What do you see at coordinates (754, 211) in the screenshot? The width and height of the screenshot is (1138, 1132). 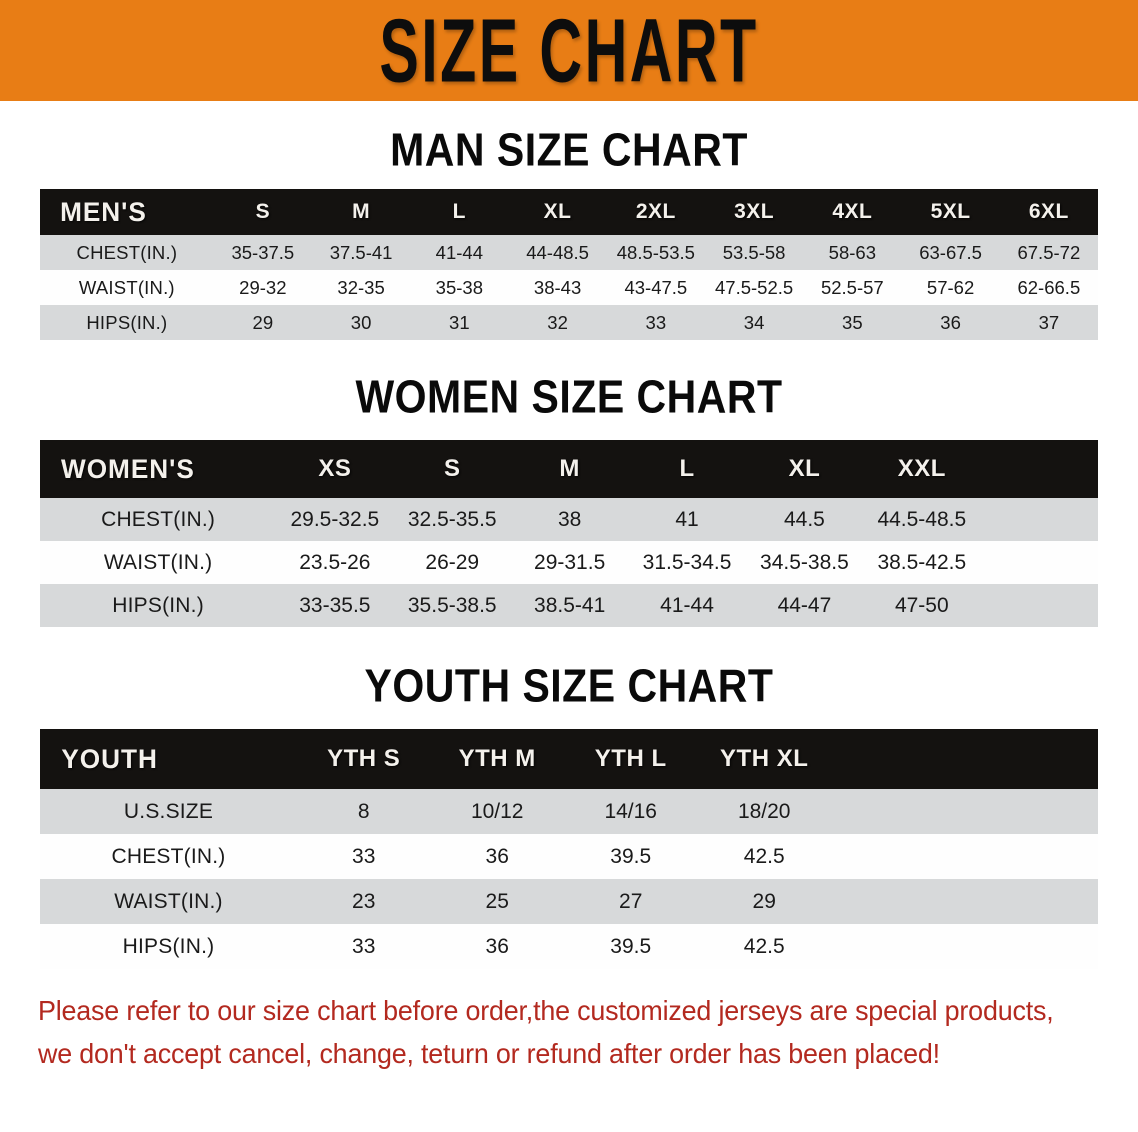 I see `men-column-header: 3XL` at bounding box center [754, 211].